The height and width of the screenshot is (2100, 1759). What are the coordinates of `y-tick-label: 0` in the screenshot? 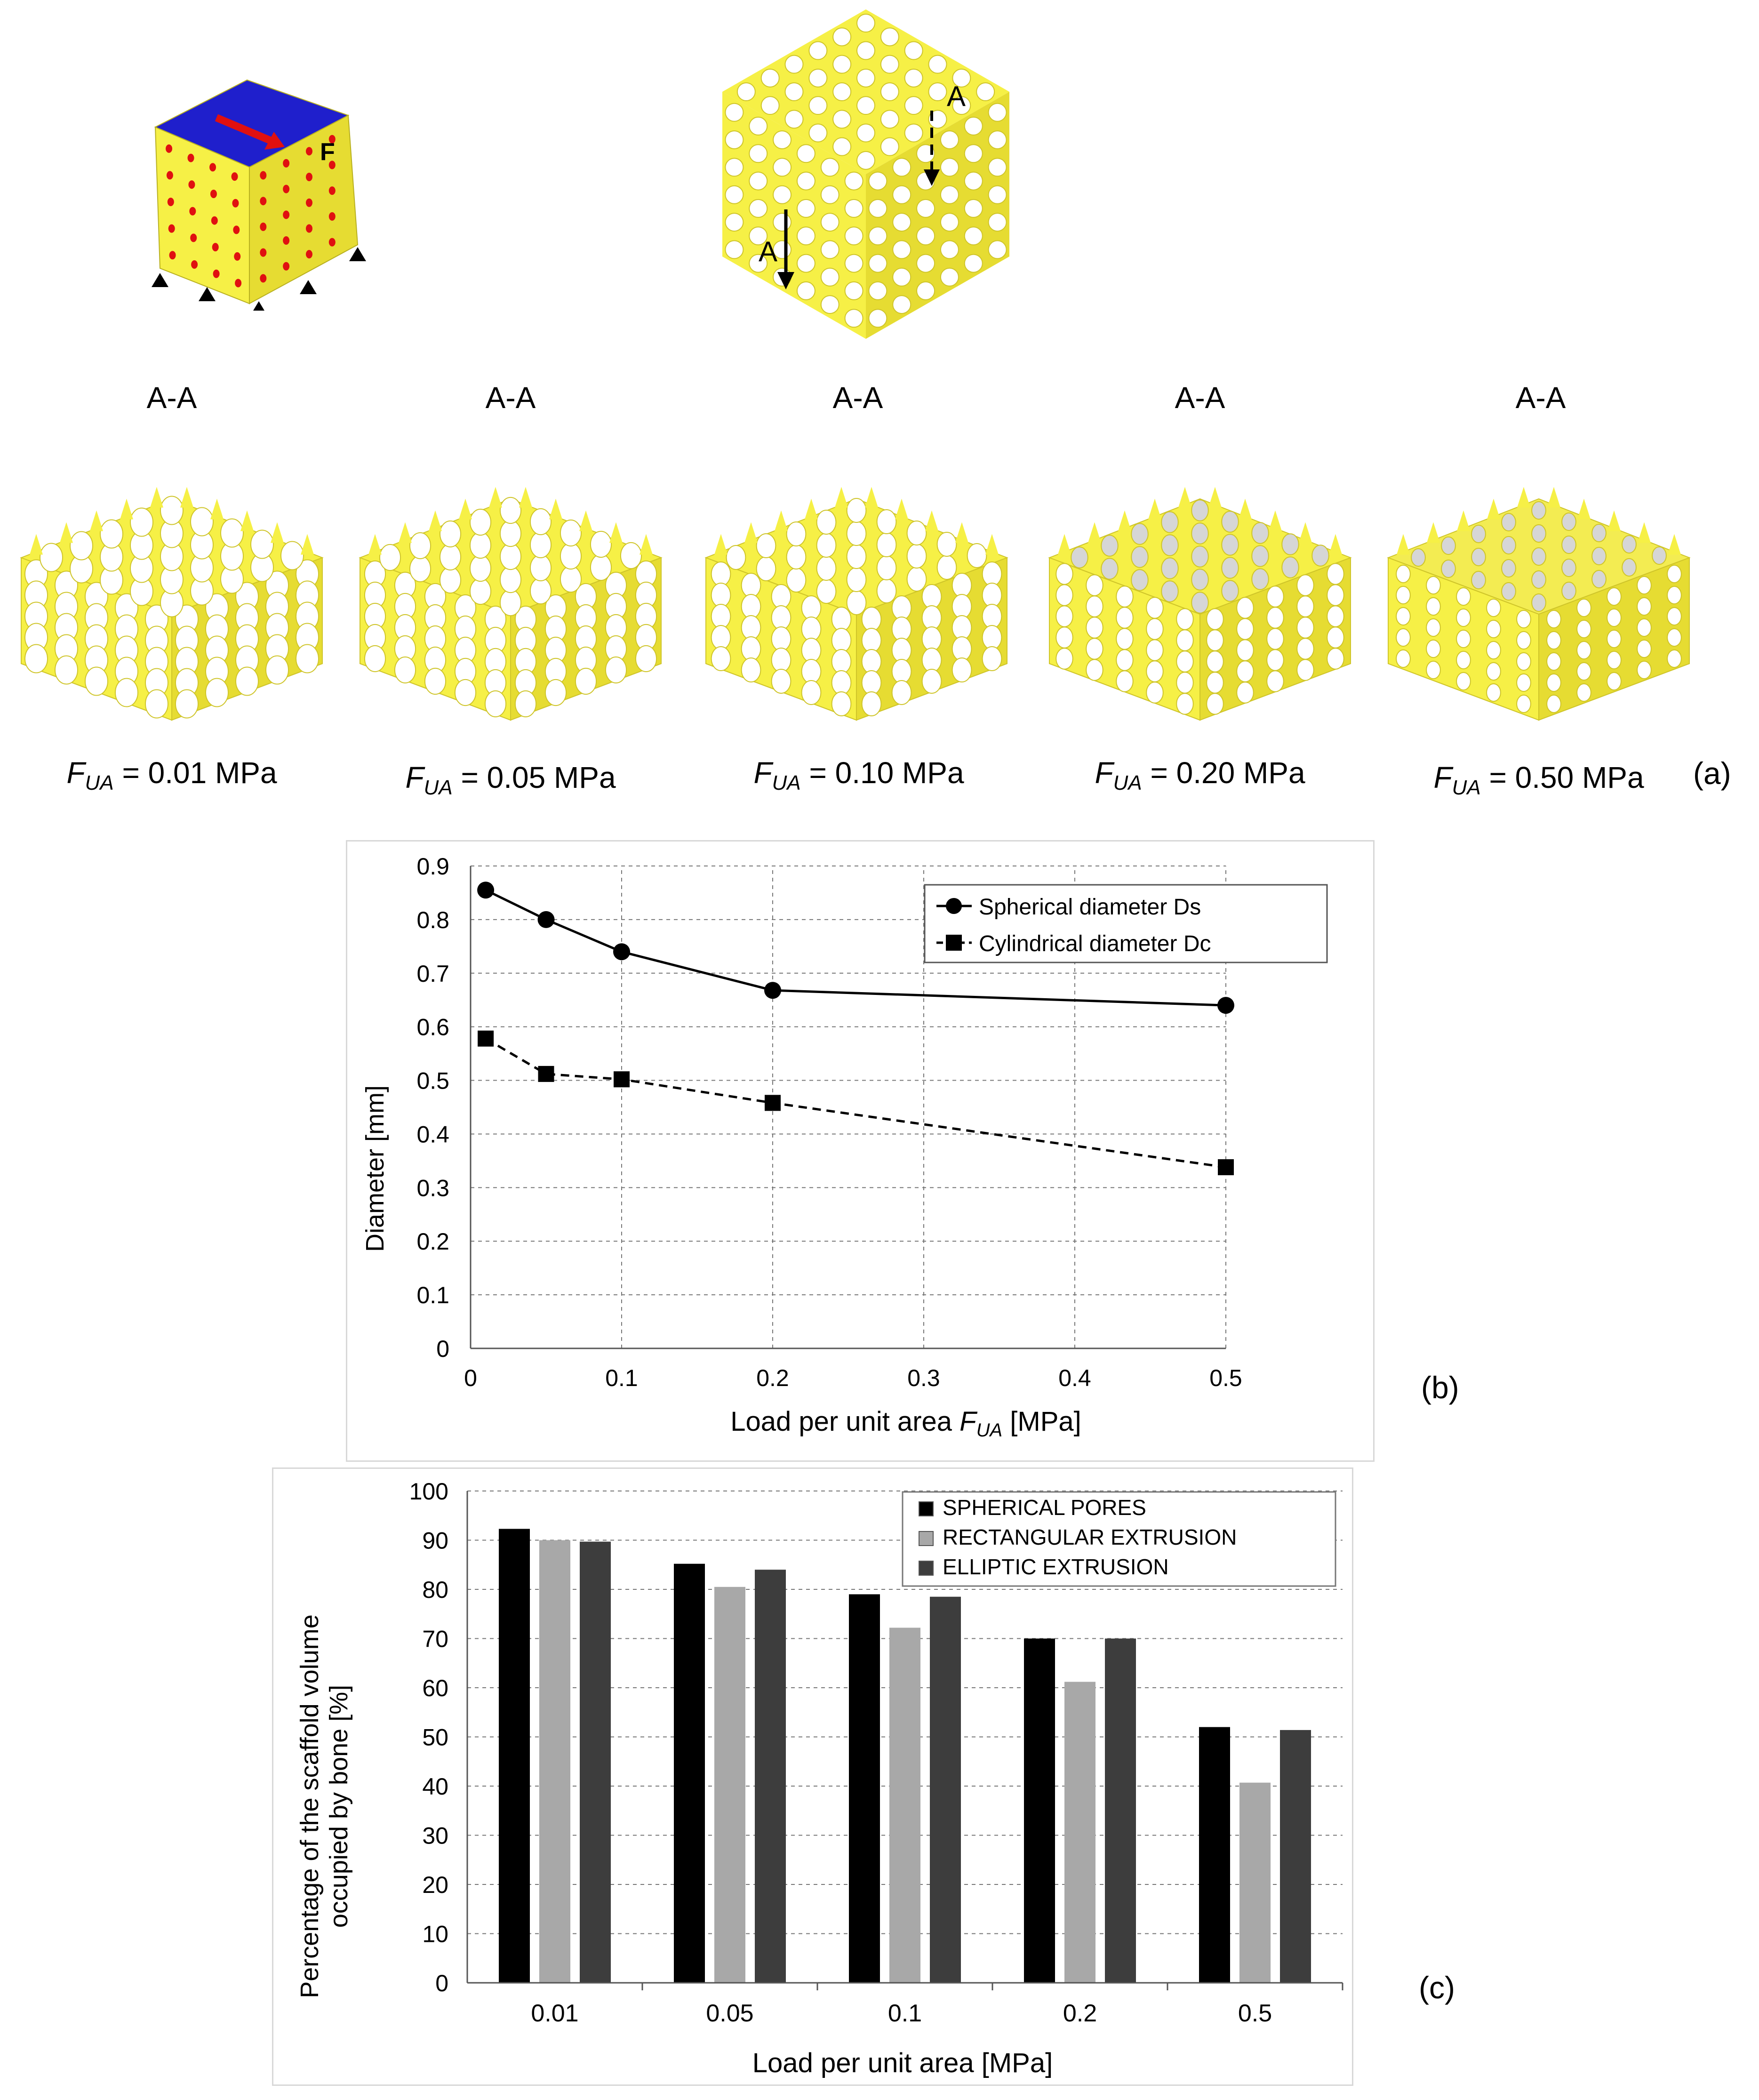 It's located at (442, 1349).